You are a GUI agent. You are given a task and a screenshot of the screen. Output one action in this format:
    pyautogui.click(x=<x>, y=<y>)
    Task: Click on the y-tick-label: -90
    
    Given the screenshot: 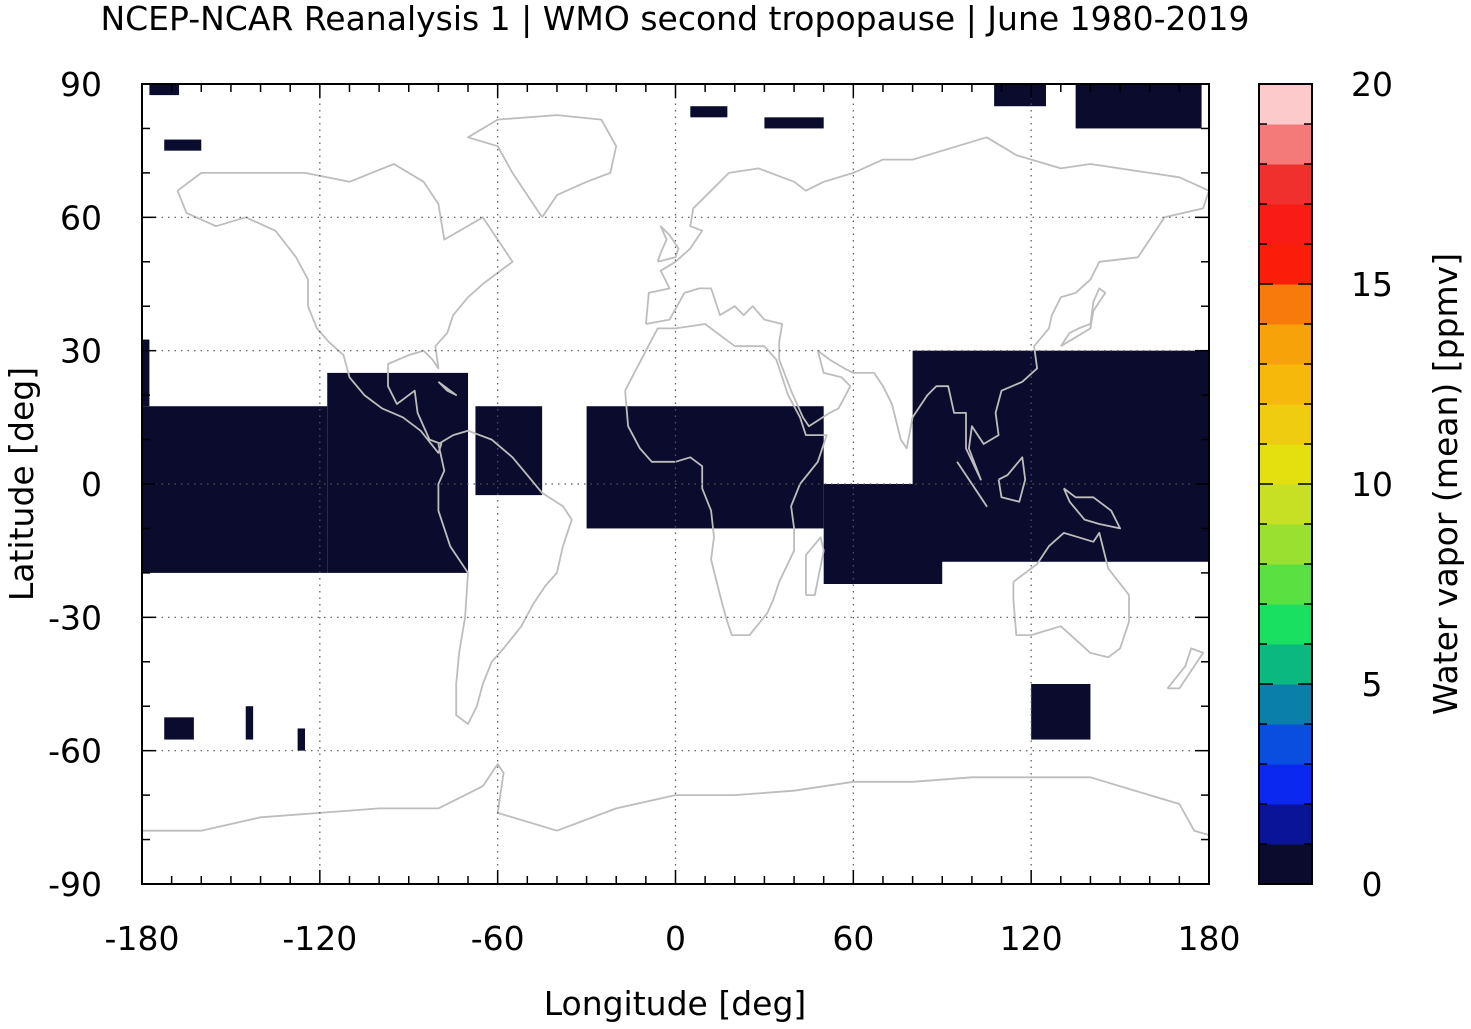 What is the action you would take?
    pyautogui.click(x=75, y=884)
    